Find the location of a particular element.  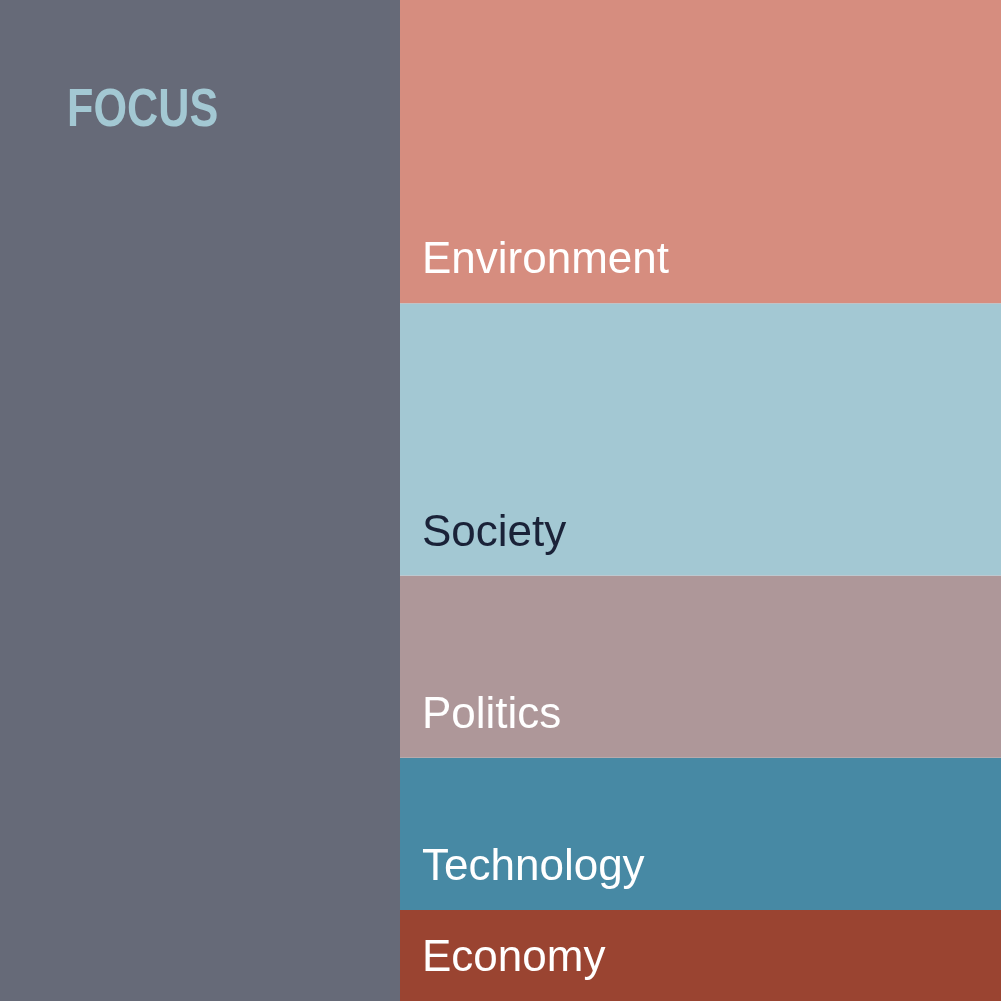

series-label: Society is located at coordinates (494, 530).